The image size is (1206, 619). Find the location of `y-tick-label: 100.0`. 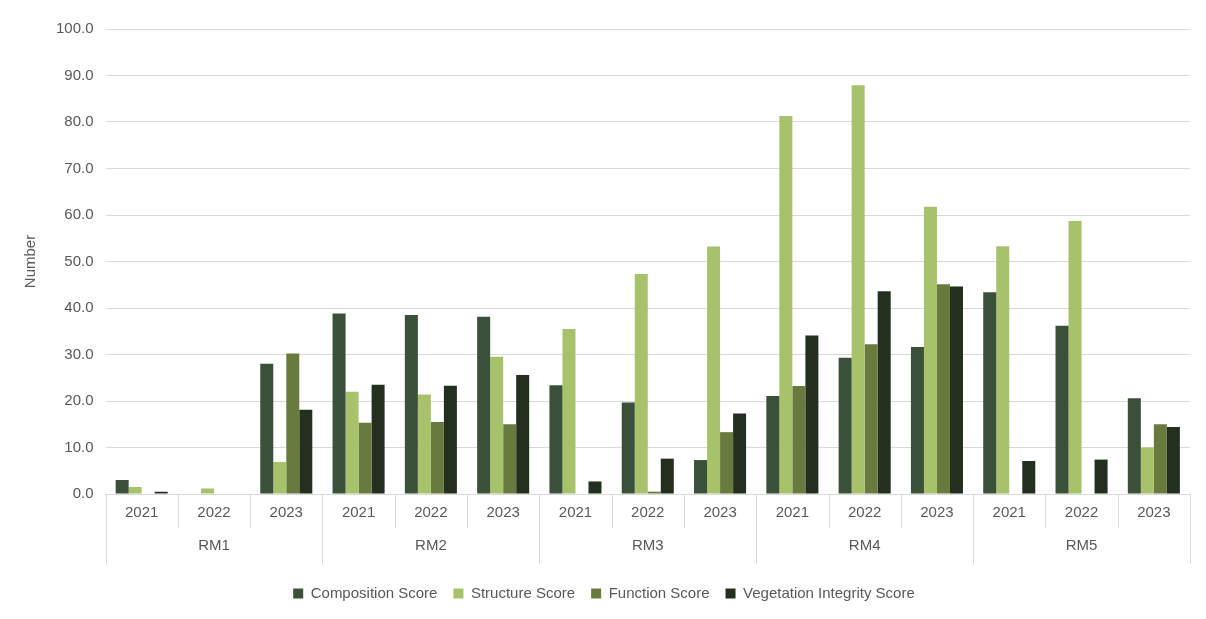

y-tick-label: 100.0 is located at coordinates (74, 28).